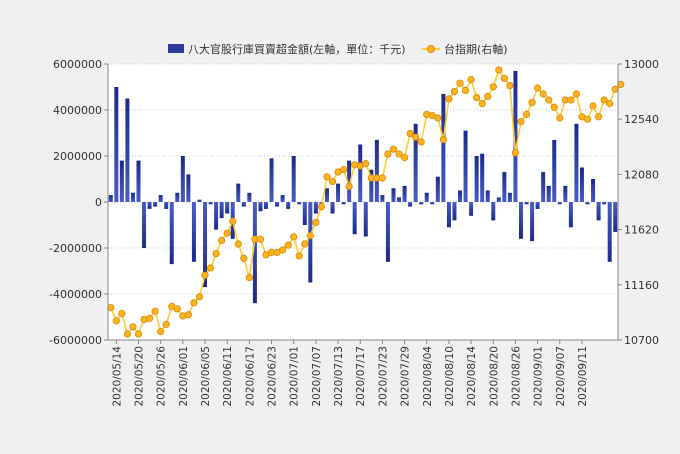 This screenshot has height=454, width=680. Describe the element at coordinates (339, 376) in the screenshot. I see `x-tick-label: 2020/07/13` at that location.